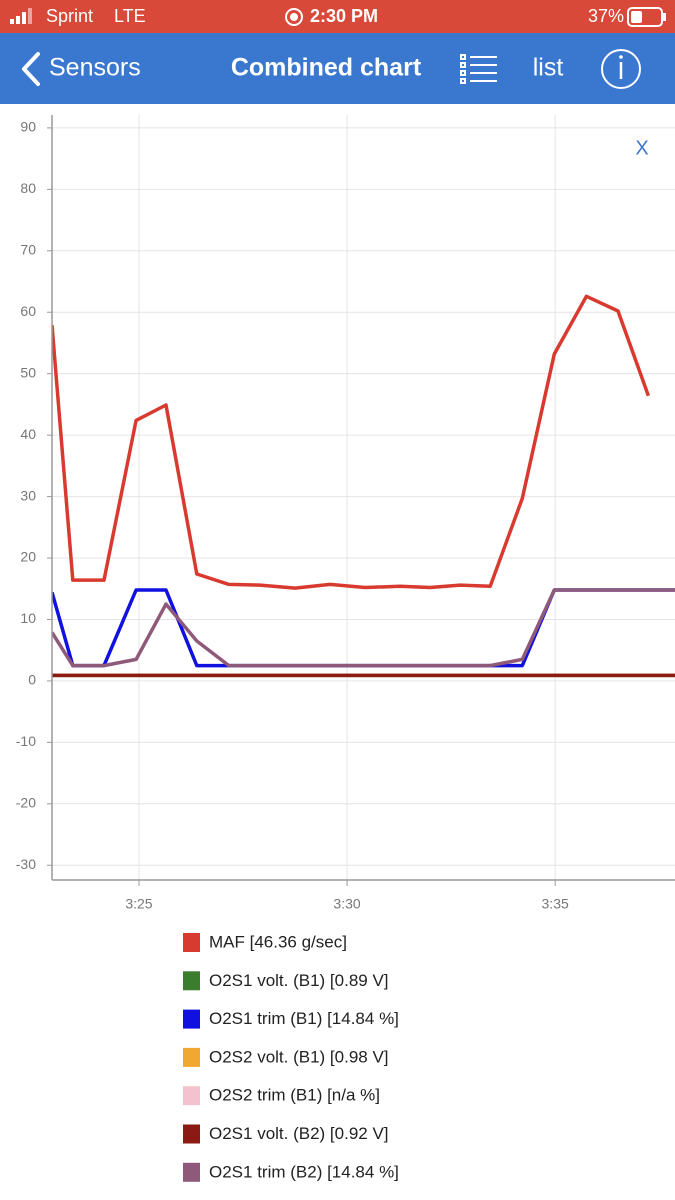 The height and width of the screenshot is (1200, 675). I want to click on back-label: Sensors, so click(95, 68).